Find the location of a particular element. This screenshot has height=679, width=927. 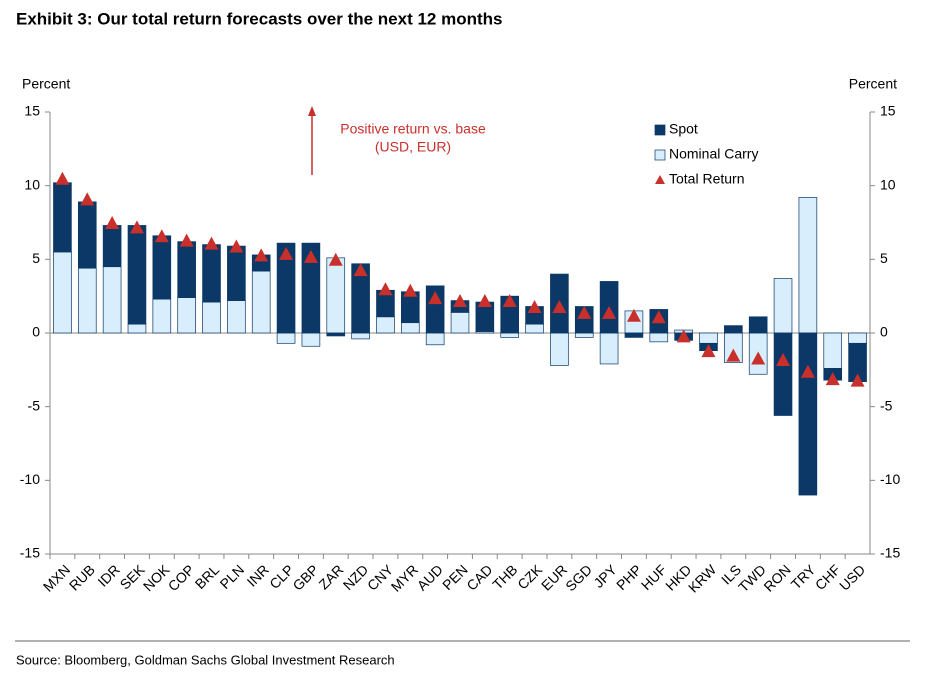

x-tick-label: IDR is located at coordinates (108, 575).